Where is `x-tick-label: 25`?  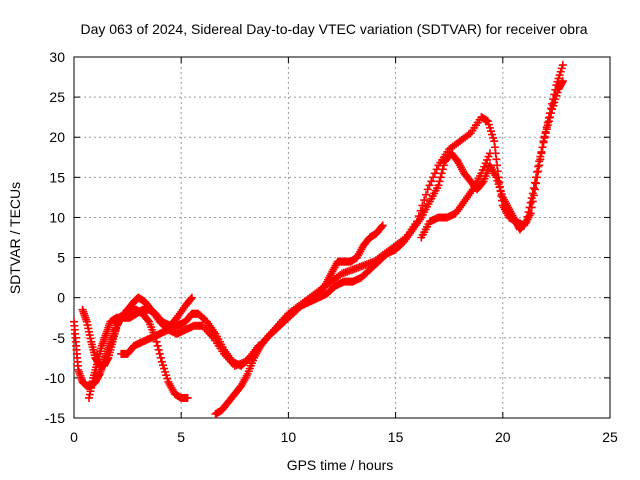
x-tick-label: 25 is located at coordinates (610, 437).